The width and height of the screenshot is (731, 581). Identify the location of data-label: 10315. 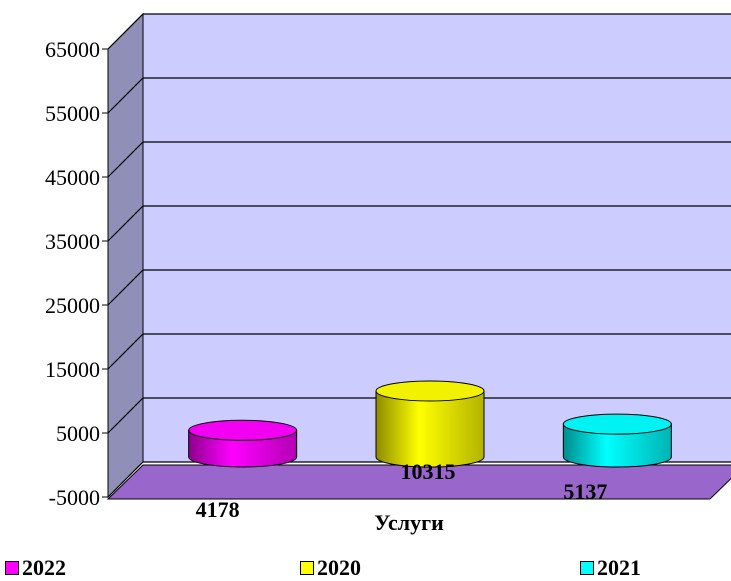
(428, 471).